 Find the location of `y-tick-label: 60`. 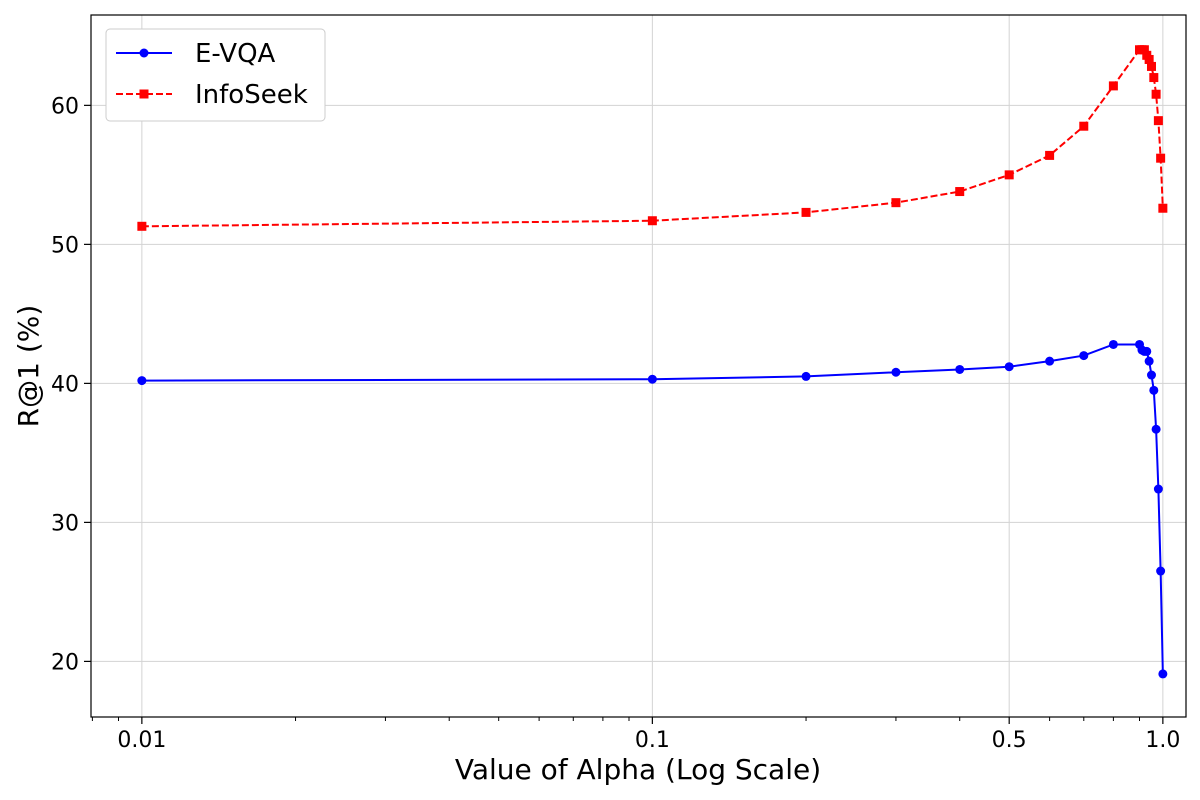

y-tick-label: 60 is located at coordinates (65, 106).